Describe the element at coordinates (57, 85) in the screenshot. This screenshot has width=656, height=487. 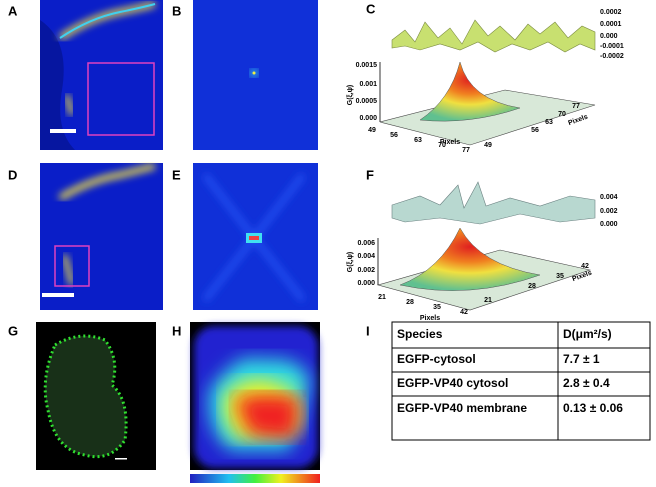
I see `cell-shadow` at that location.